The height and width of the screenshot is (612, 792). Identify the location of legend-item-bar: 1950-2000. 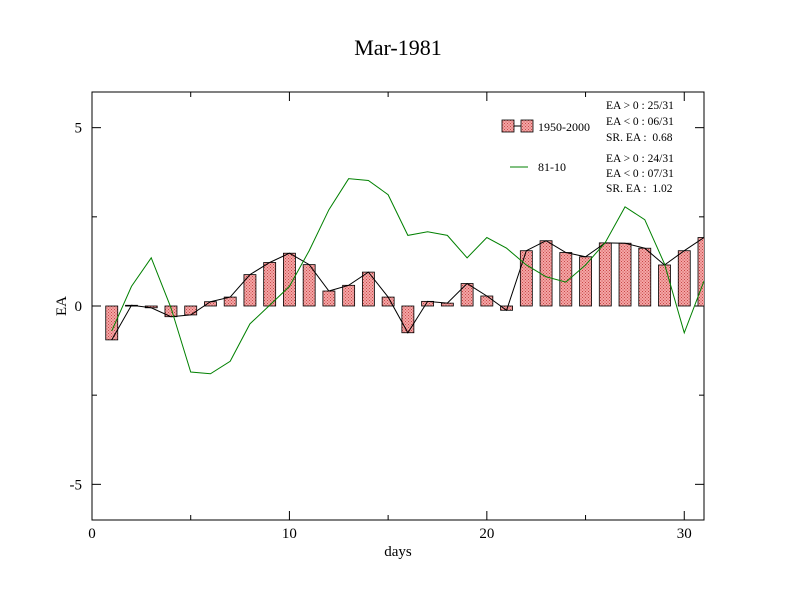
(545, 126).